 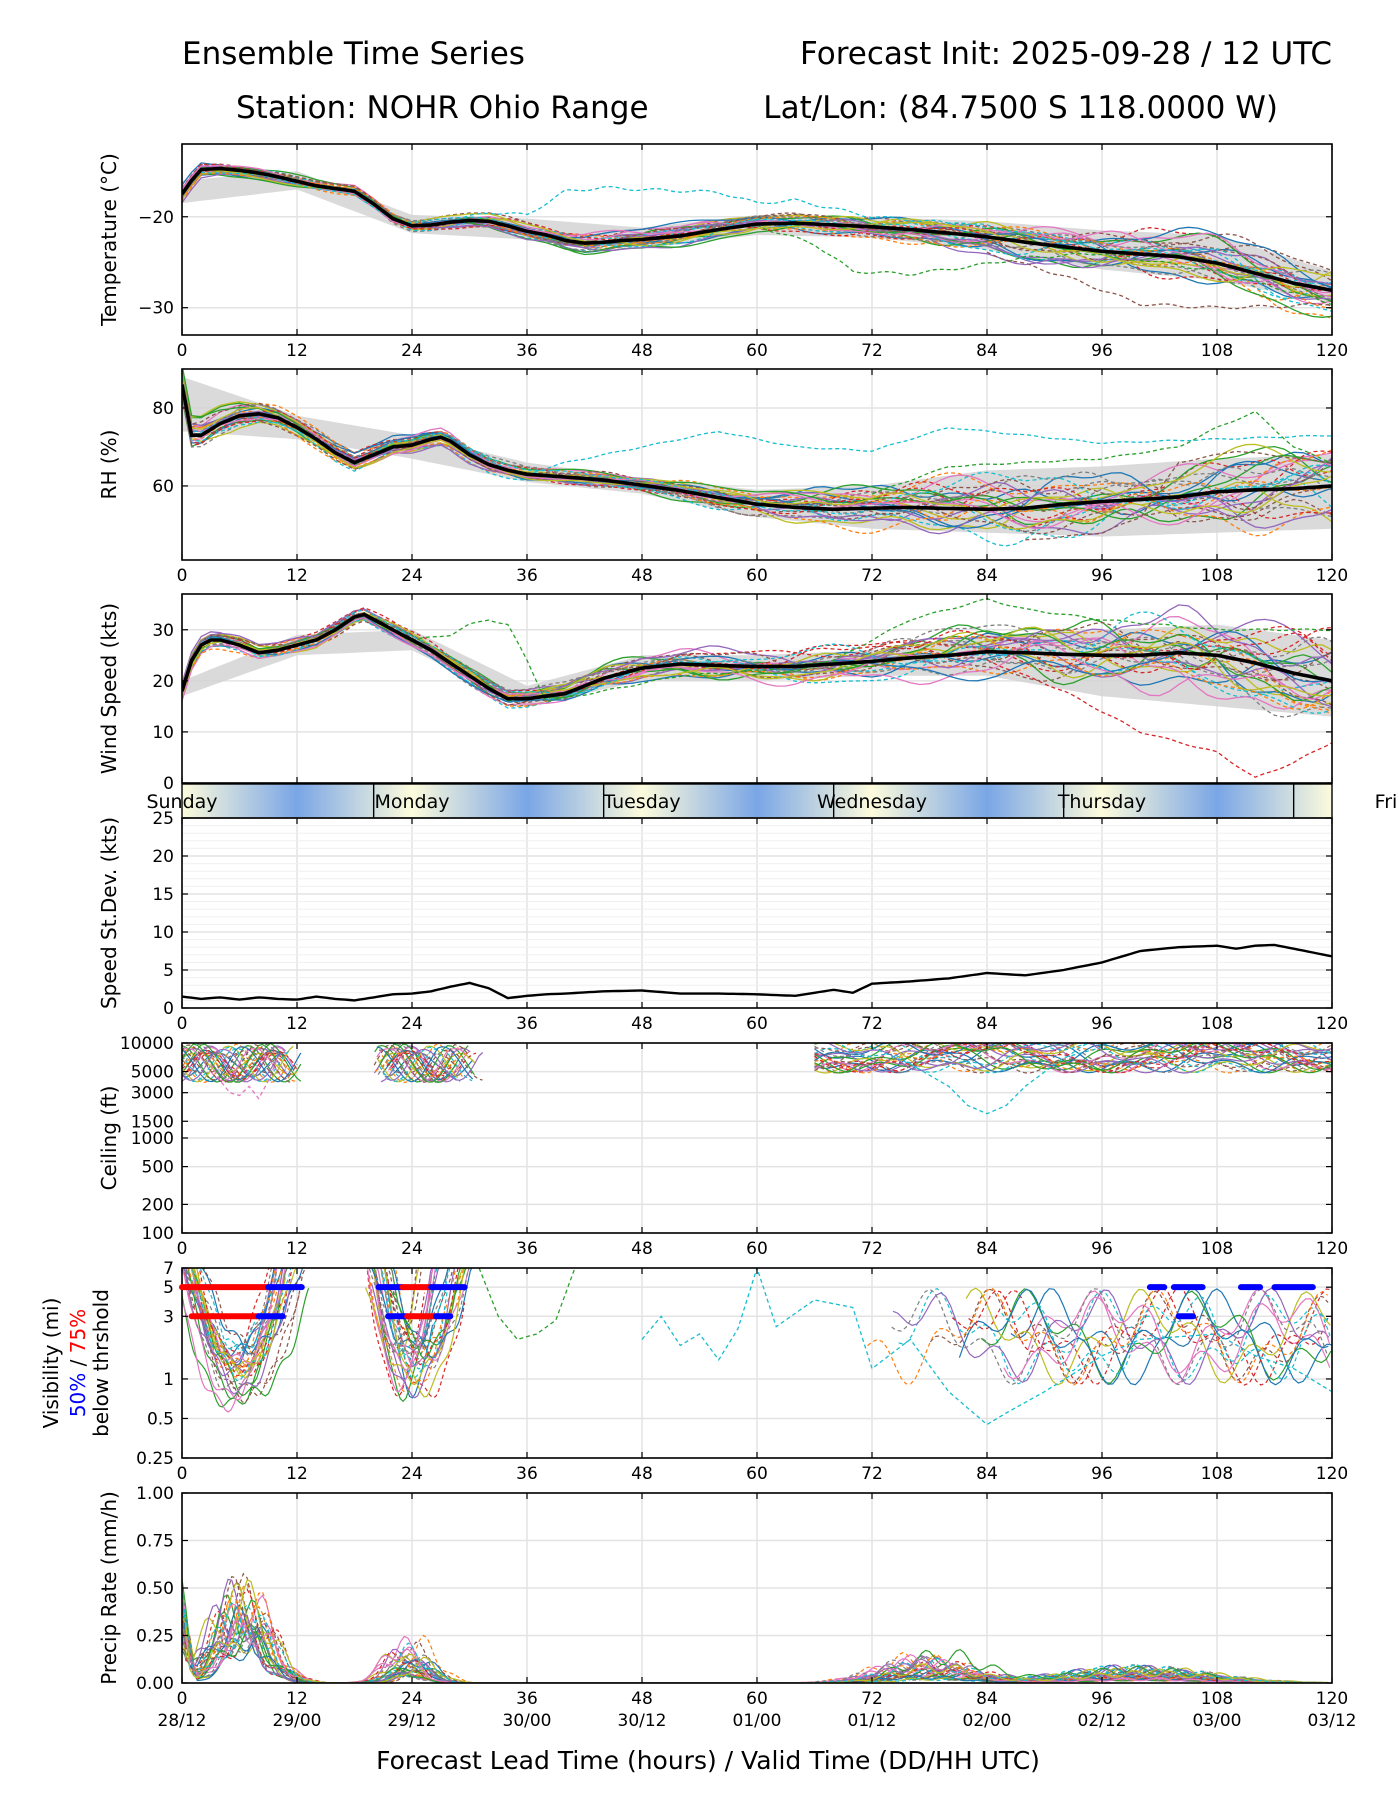 I want to click on precip_rate-ytick-label: 0.50, so click(x=155, y=1589).